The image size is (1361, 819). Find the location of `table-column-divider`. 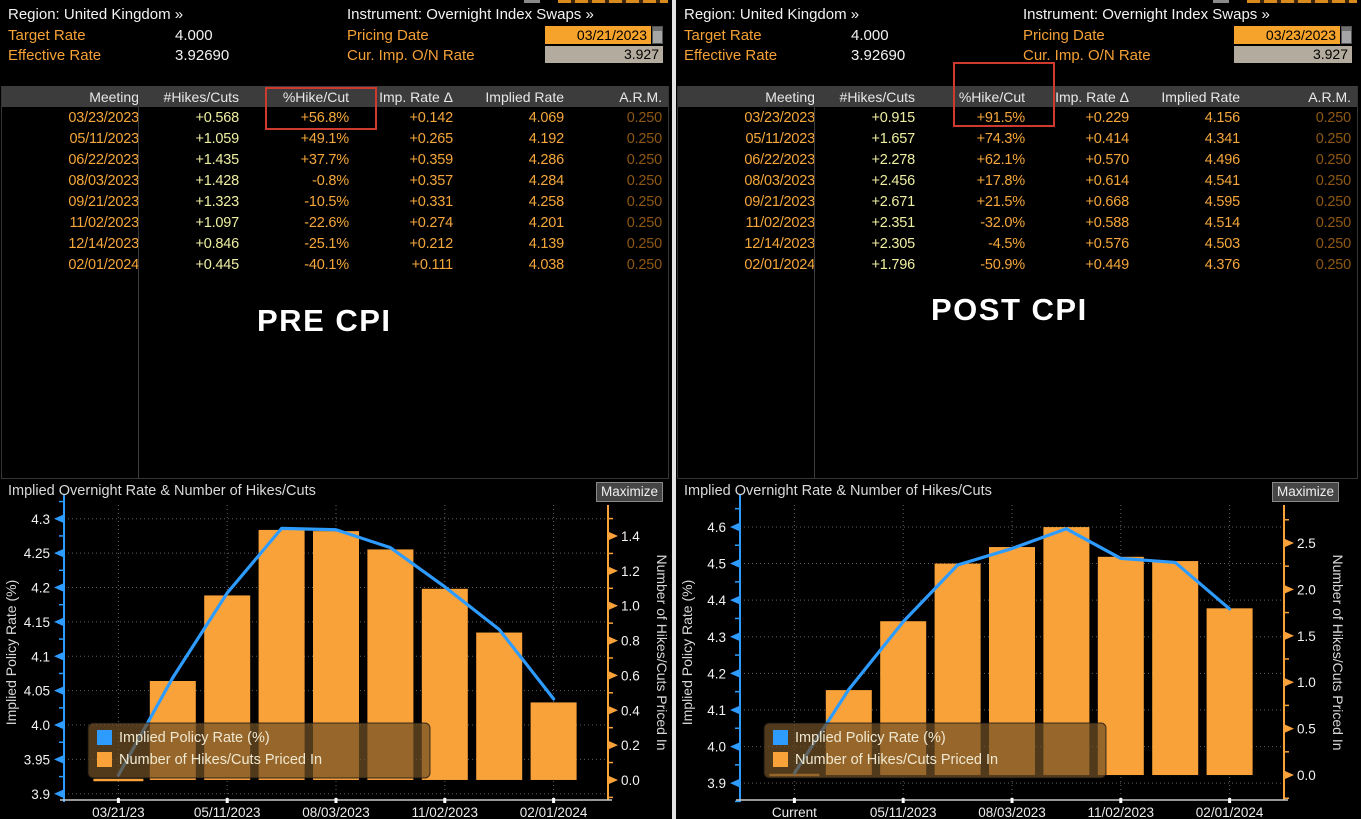

table-column-divider is located at coordinates (138, 282).